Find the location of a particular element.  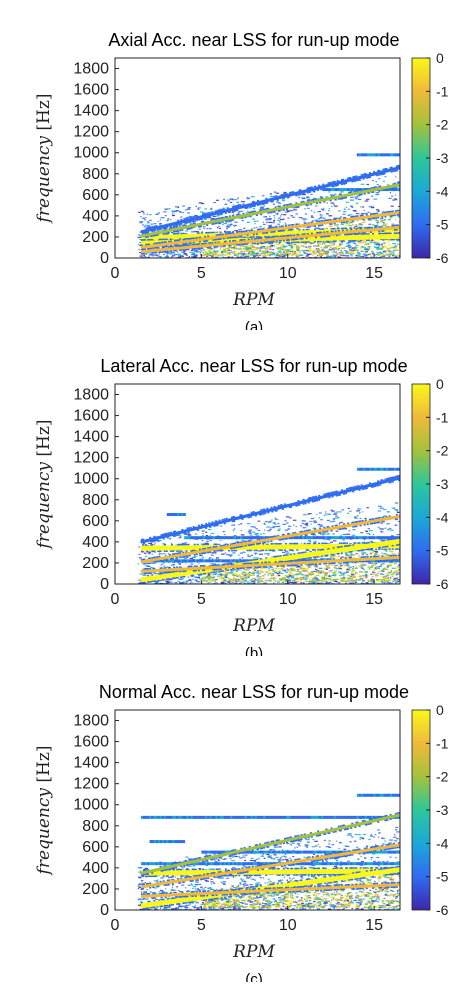

figure-caption: (a) is located at coordinates (254, 324).